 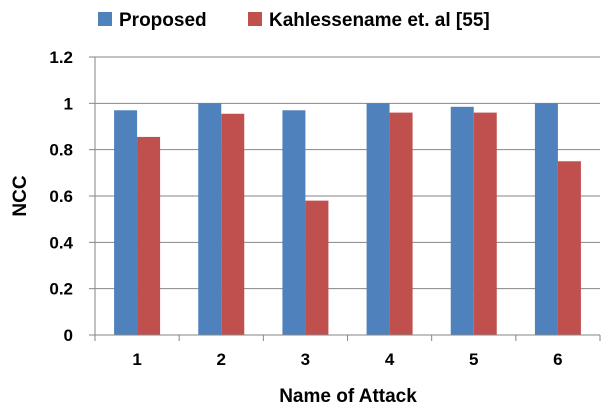 I want to click on legend: Proposed Kahlessename et. al [55], so click(x=294, y=20).